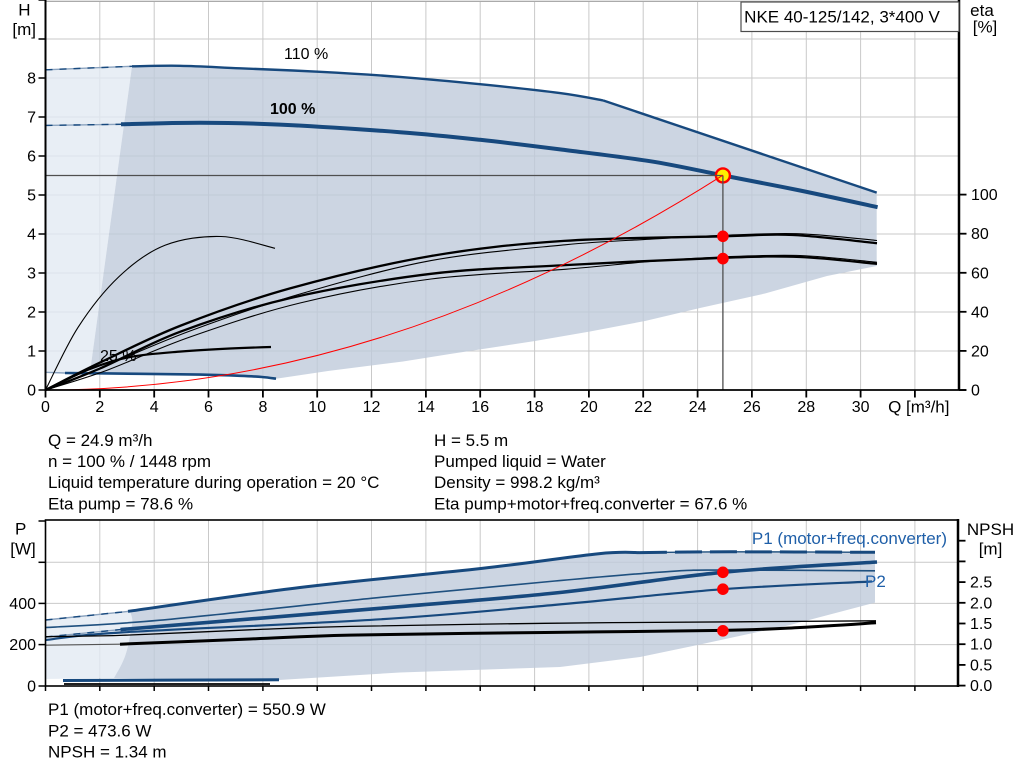 The height and width of the screenshot is (781, 1024). Describe the element at coordinates (806, 407) in the screenshot. I see `svg-text: 28` at that location.